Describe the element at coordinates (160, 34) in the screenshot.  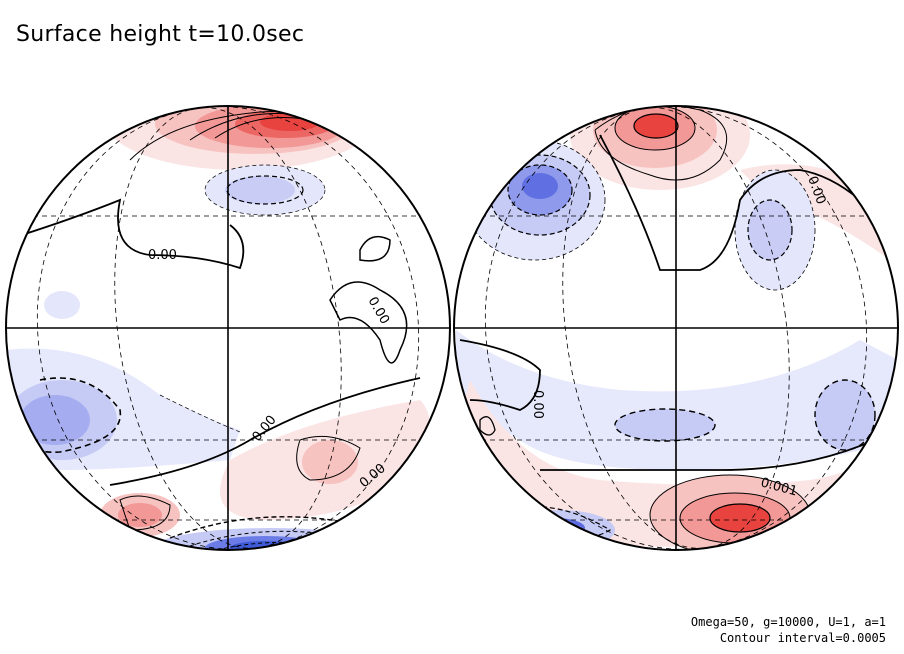
I see `page-title: Surface height t=10.0sec` at that location.